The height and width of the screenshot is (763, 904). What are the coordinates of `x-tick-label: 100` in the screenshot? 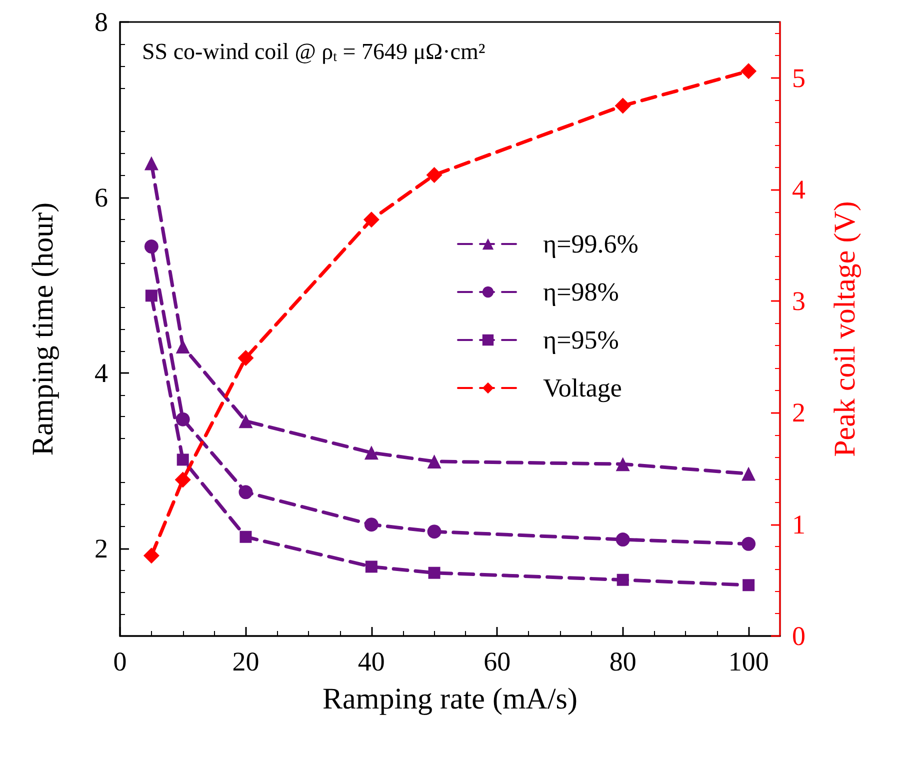 It's located at (748, 661).